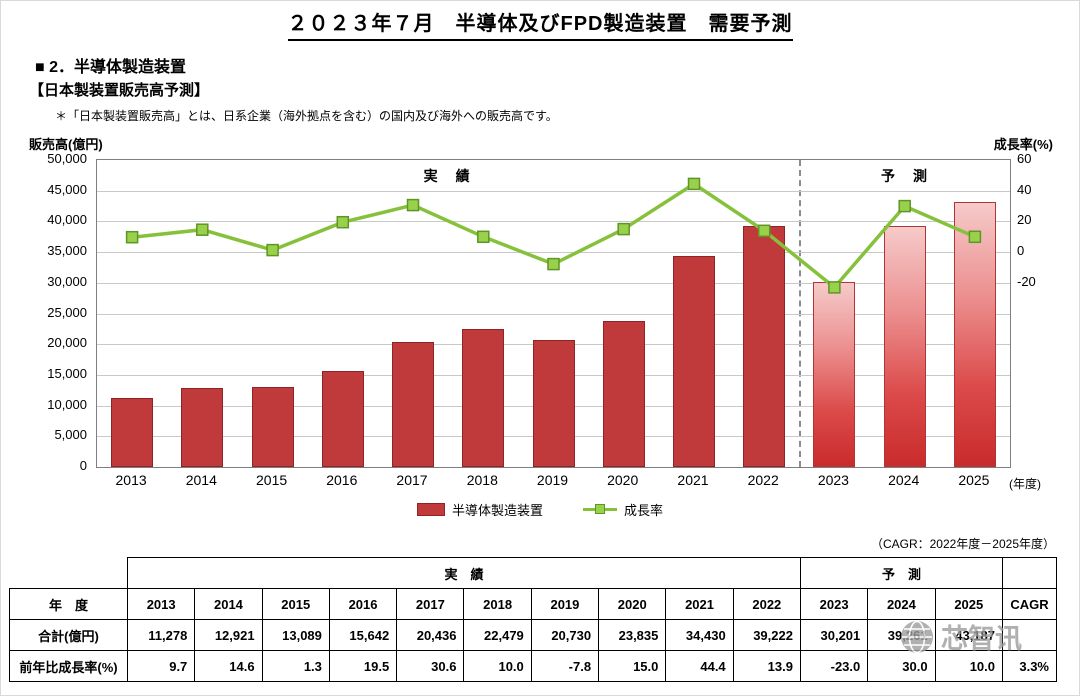  I want to click on legend-label-line: 成長率, so click(644, 510).